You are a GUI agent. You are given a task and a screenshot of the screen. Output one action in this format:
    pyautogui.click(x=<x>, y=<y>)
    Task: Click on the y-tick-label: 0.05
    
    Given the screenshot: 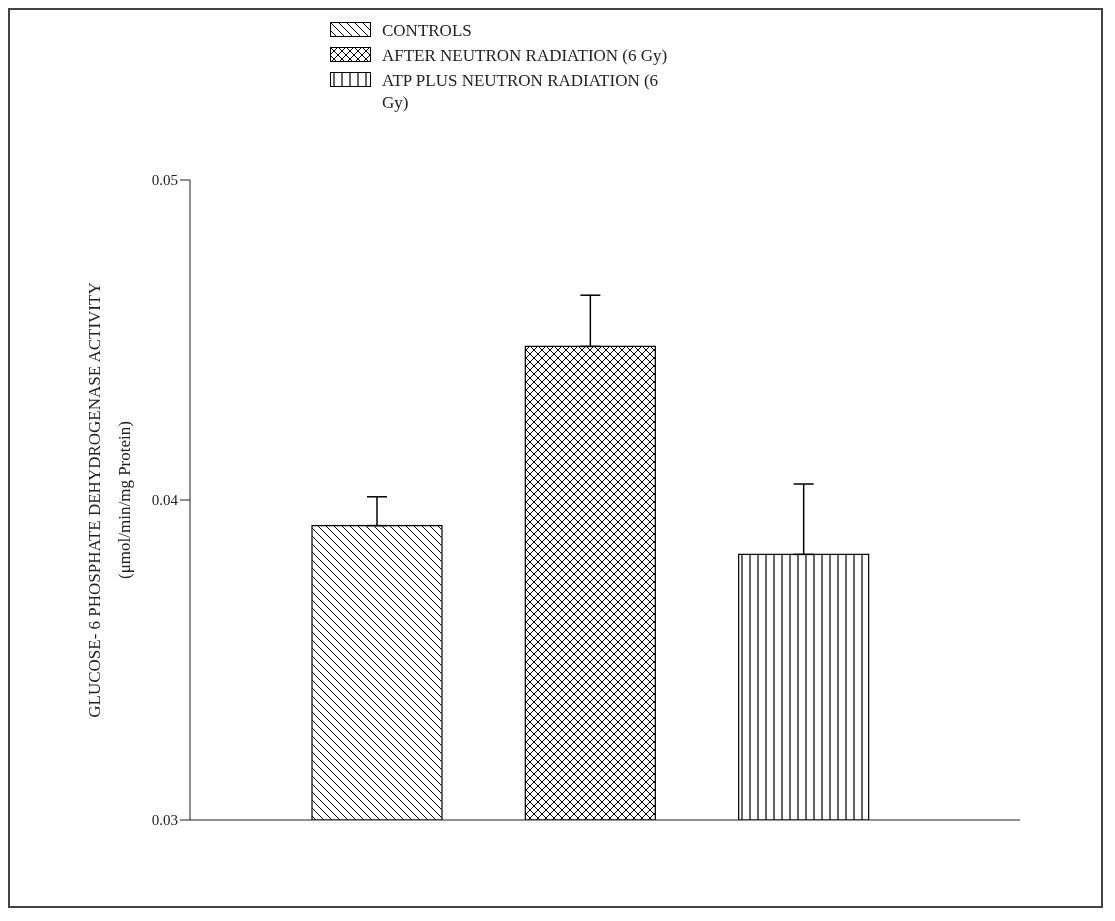 What is the action you would take?
    pyautogui.click(x=164, y=180)
    